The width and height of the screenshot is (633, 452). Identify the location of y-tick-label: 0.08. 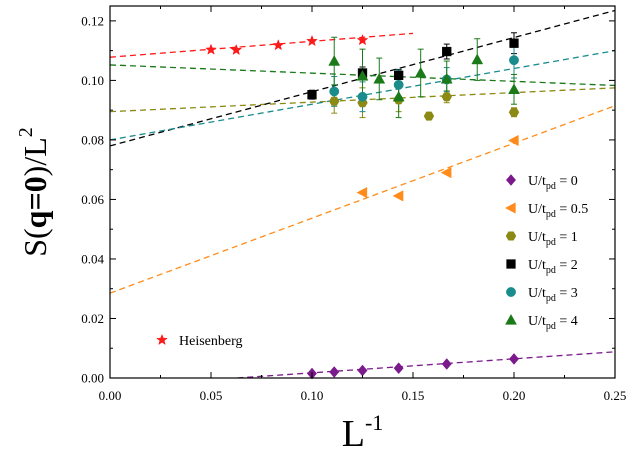
(92, 139).